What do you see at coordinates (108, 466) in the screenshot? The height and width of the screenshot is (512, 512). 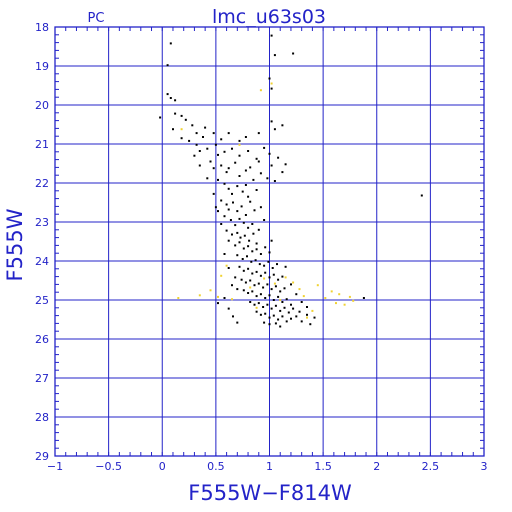 I see `x-tick-label: −0.5` at bounding box center [108, 466].